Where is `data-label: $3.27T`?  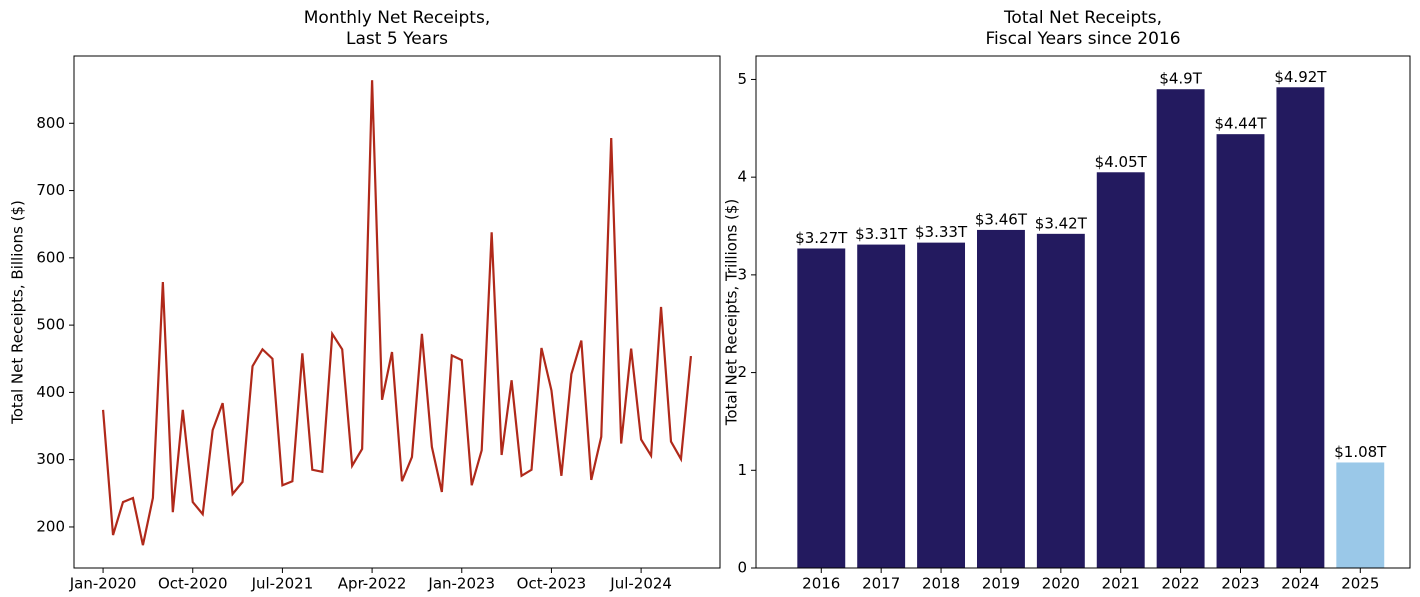
data-label: $3.27T is located at coordinates (821, 238).